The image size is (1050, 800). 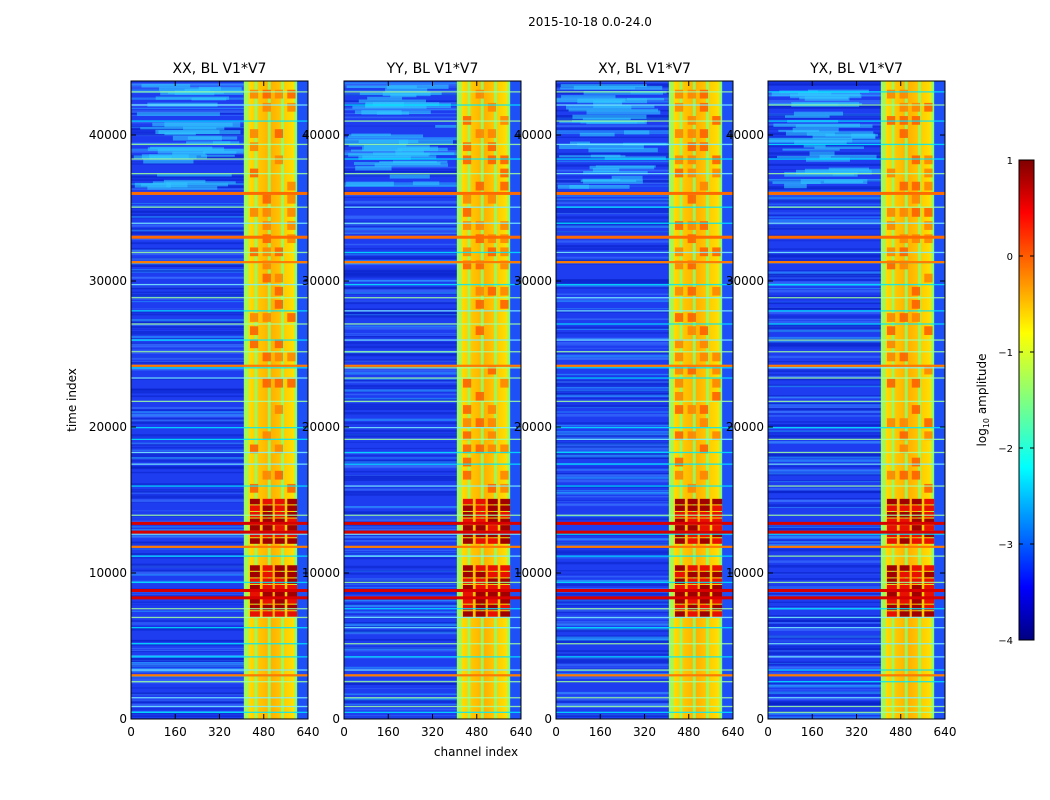 I want to click on colorbar-tick-label: −2, so click(x=1005, y=449).